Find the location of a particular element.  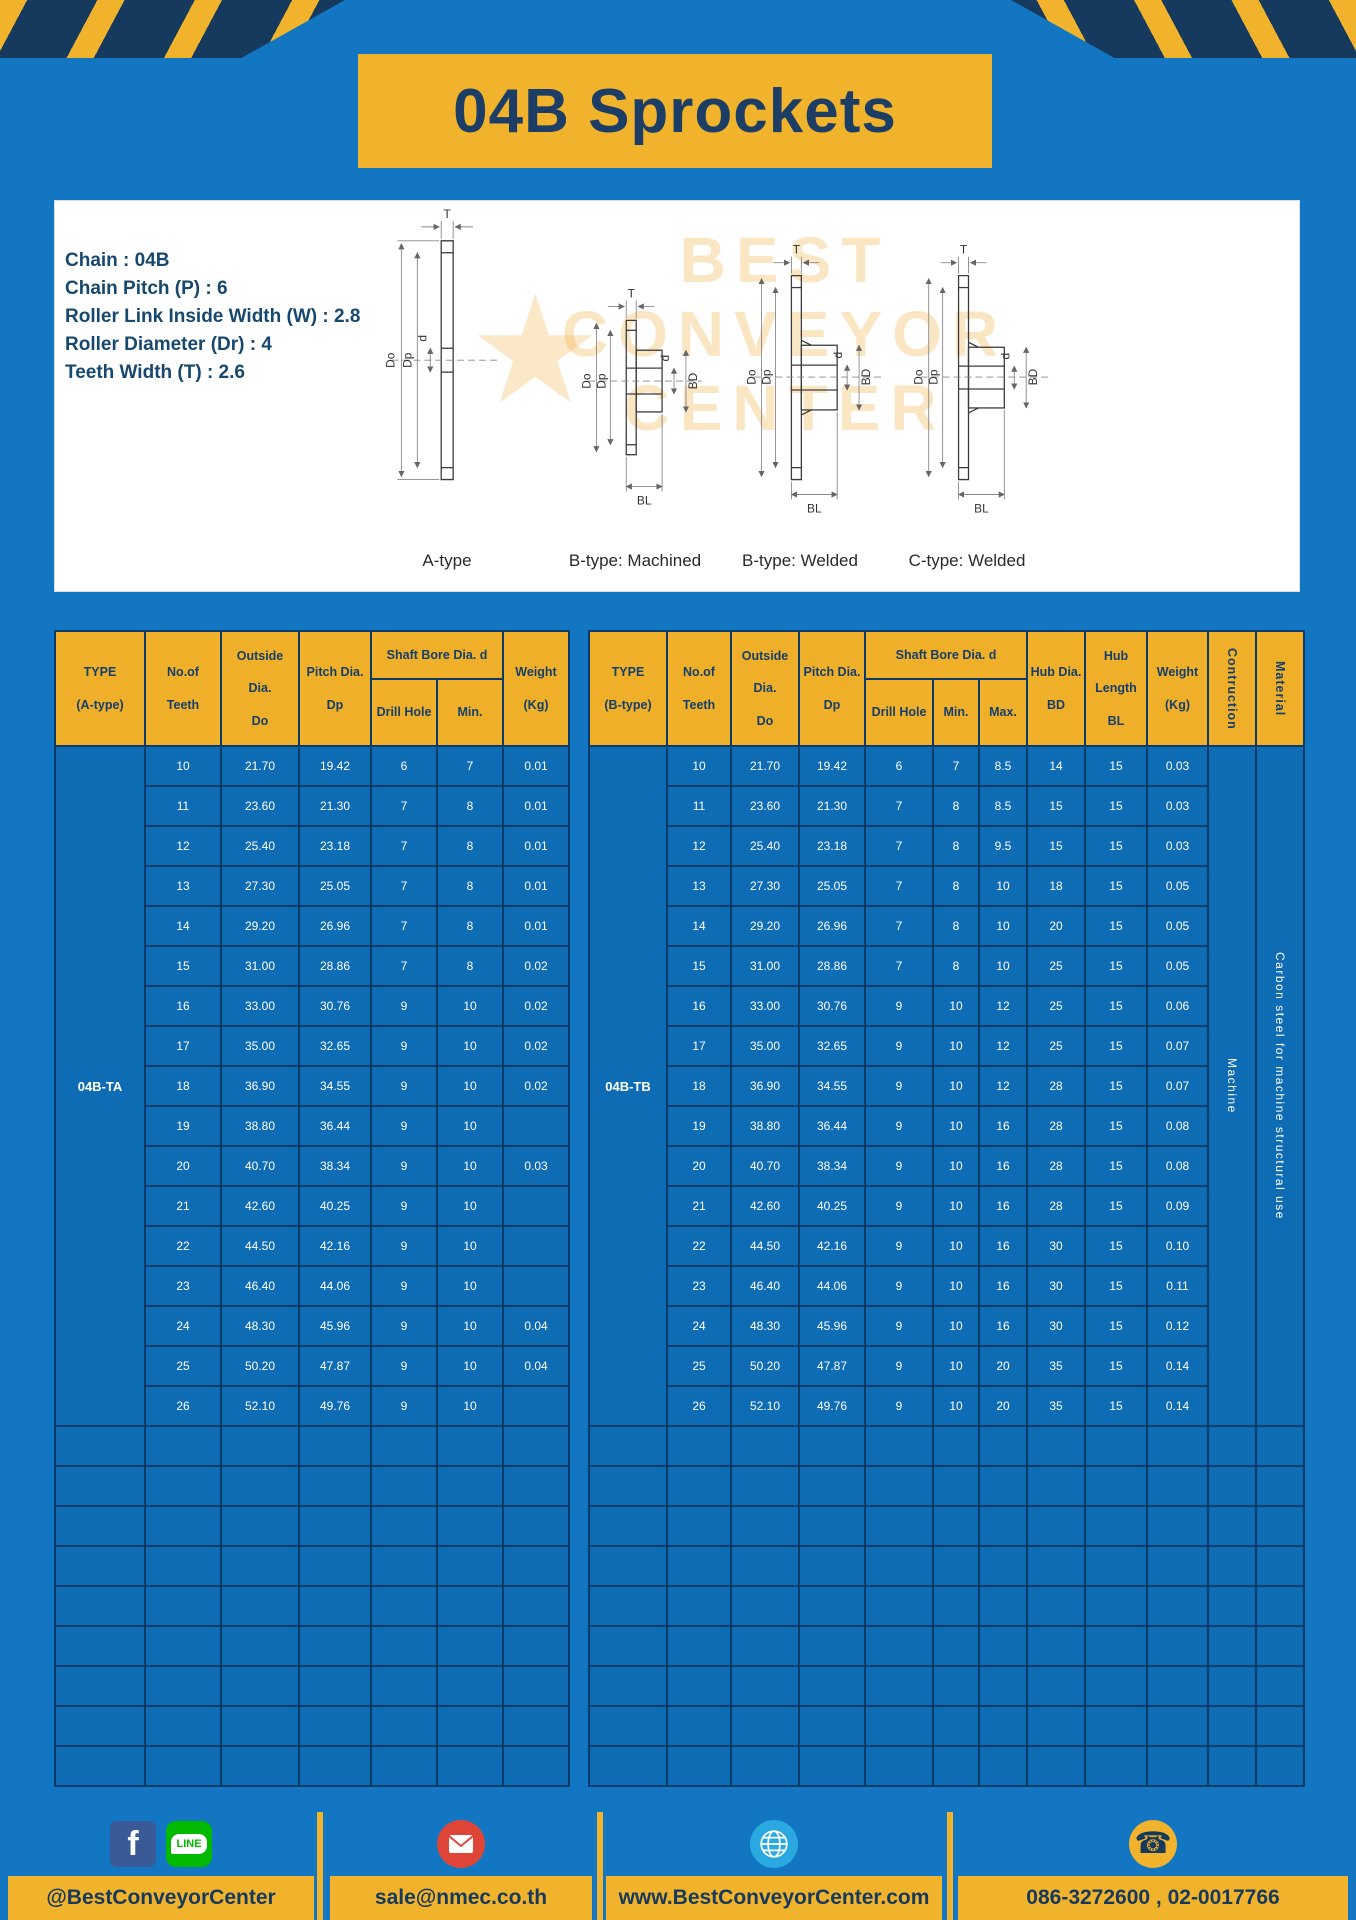

footer-divider is located at coordinates (320, 1866).